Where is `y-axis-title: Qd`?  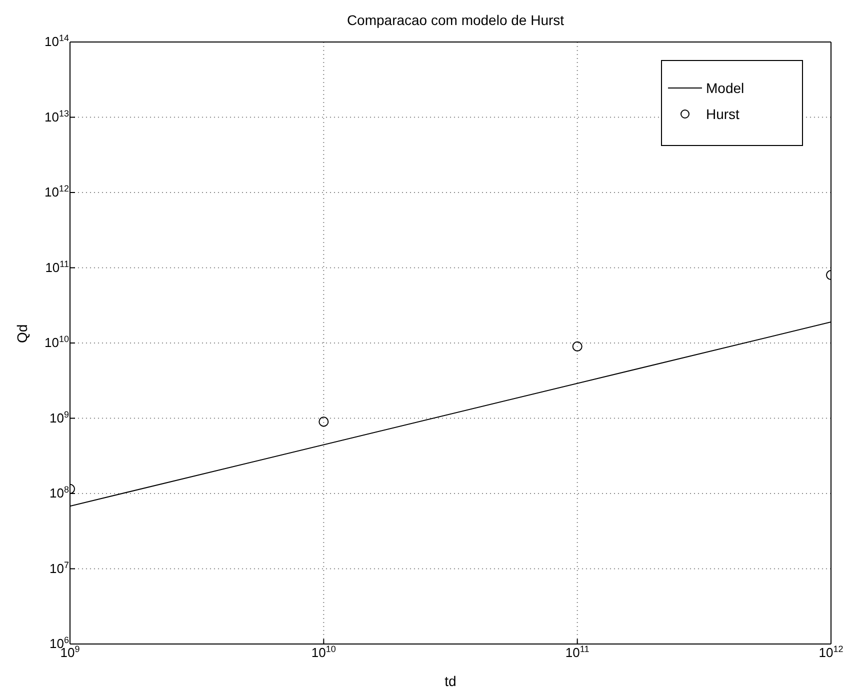
y-axis-title: Qd is located at coordinates (22, 333).